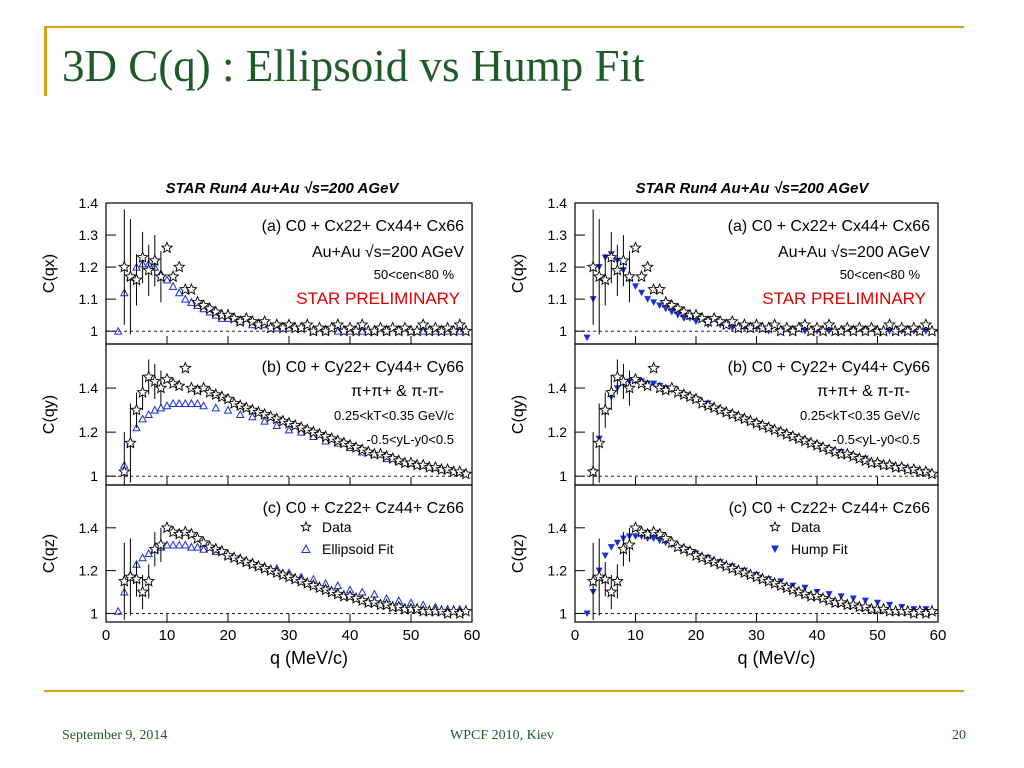  What do you see at coordinates (860, 415) in the screenshot?
I see `panel-kt-range: 0.25<kT<0.35 GeV/c` at bounding box center [860, 415].